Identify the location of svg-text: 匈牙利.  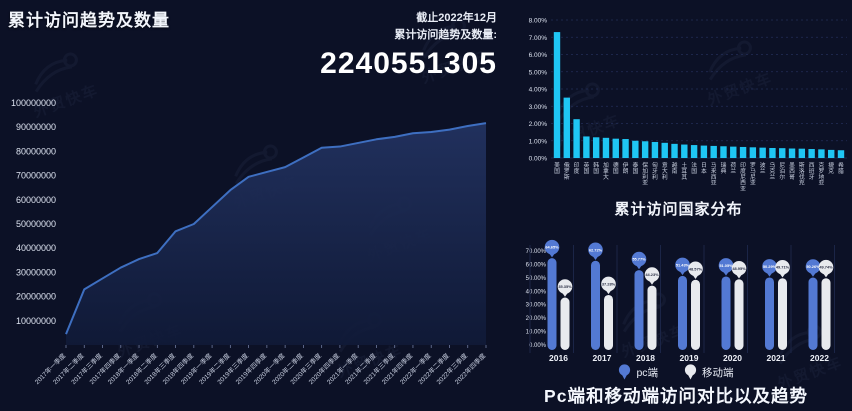
(655, 171).